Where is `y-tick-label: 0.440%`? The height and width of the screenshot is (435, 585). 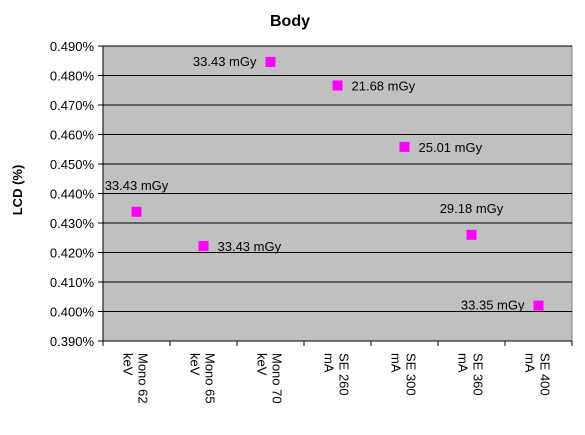 y-tick-label: 0.440% is located at coordinates (72, 194).